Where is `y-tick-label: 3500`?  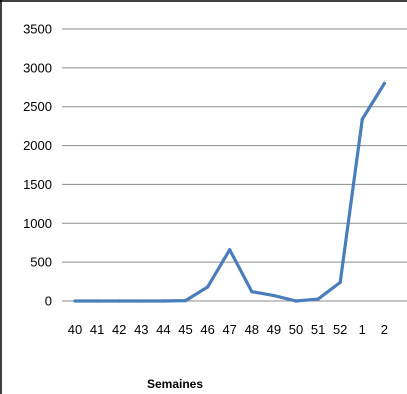
y-tick-label: 3500 is located at coordinates (37, 29).